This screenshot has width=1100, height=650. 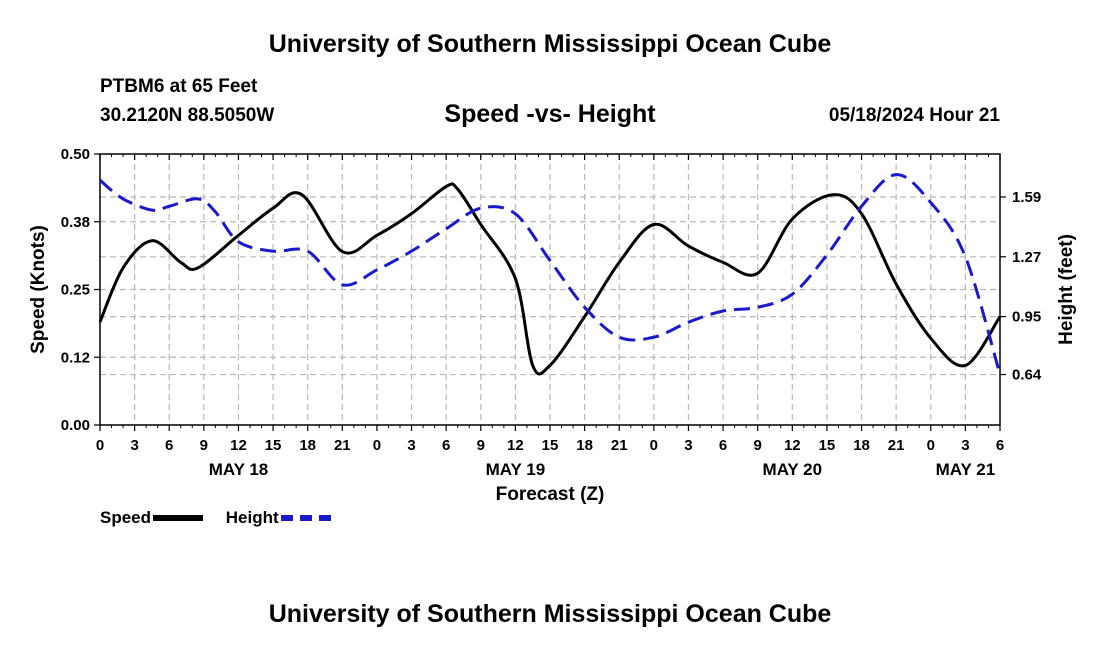 I want to click on station-label: PTBM6 at 65 Feet, so click(x=179, y=86).